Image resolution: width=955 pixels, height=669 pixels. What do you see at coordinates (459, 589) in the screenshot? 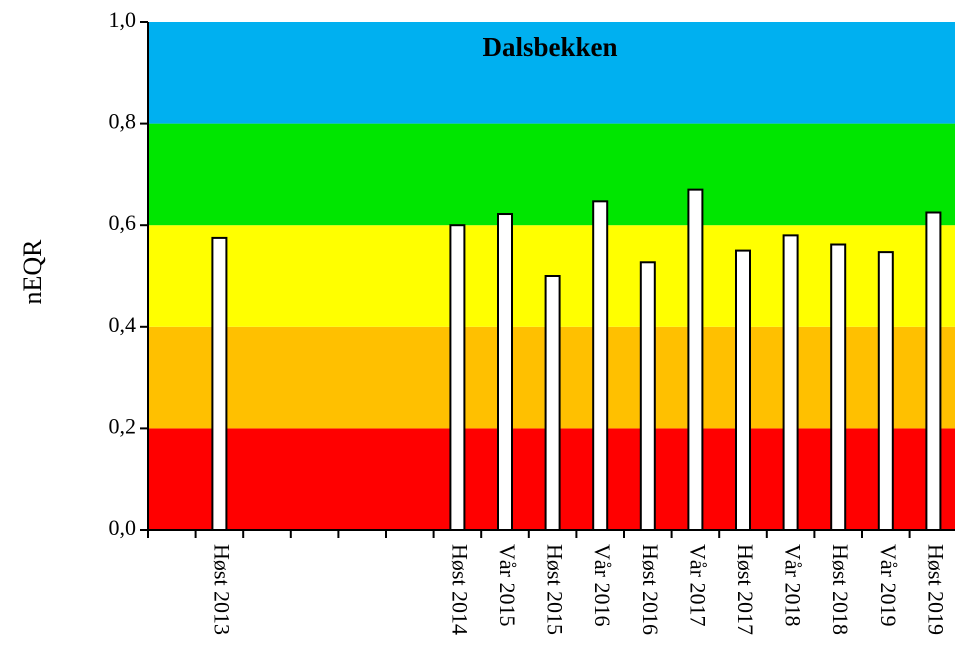
I see `x-tick-label: Høst 2014` at bounding box center [459, 589].